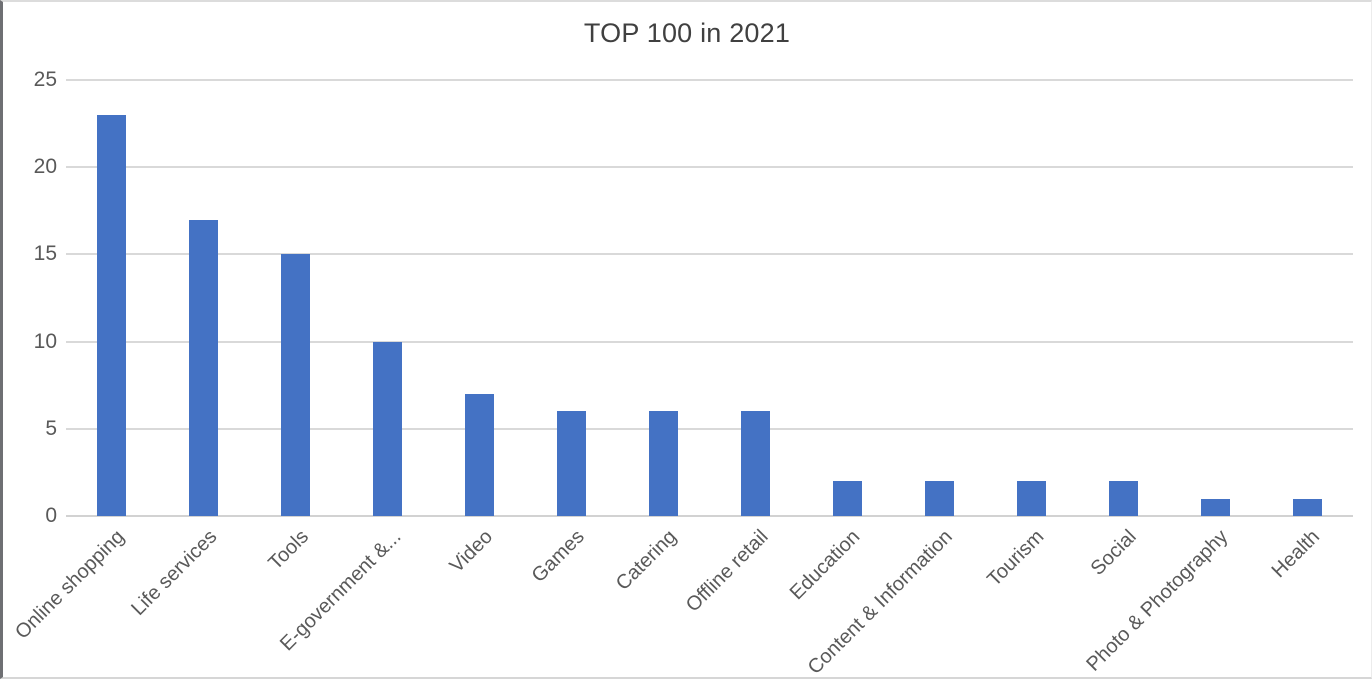 The image size is (1372, 679). Describe the element at coordinates (1113, 552) in the screenshot. I see `x-axis-label: Social` at that location.